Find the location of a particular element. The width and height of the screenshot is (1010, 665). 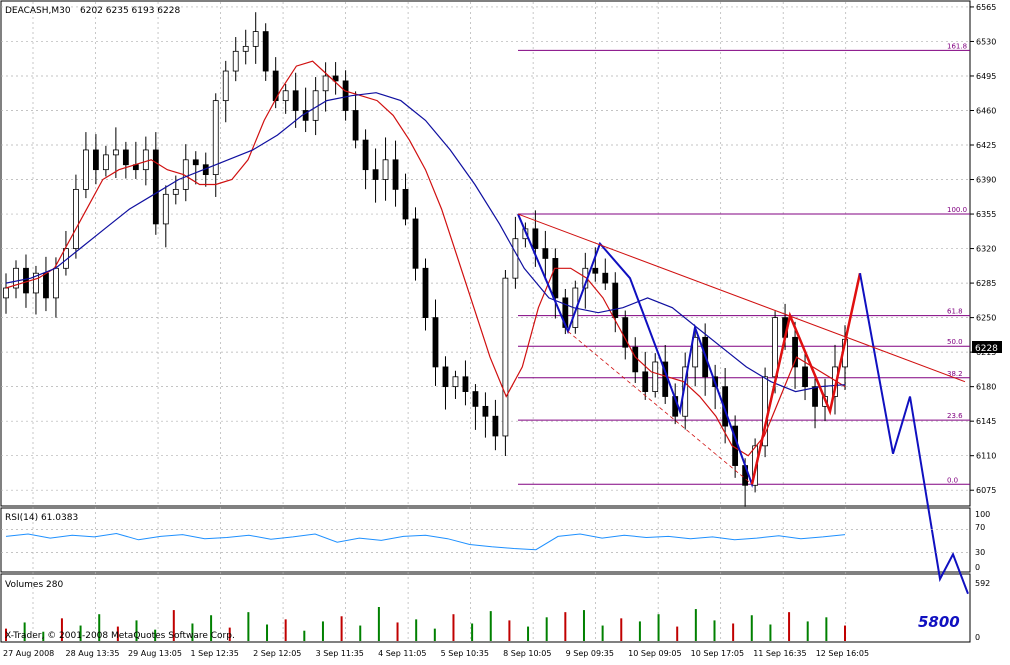

fib-level-label: 0.0 is located at coordinates (952, 480).